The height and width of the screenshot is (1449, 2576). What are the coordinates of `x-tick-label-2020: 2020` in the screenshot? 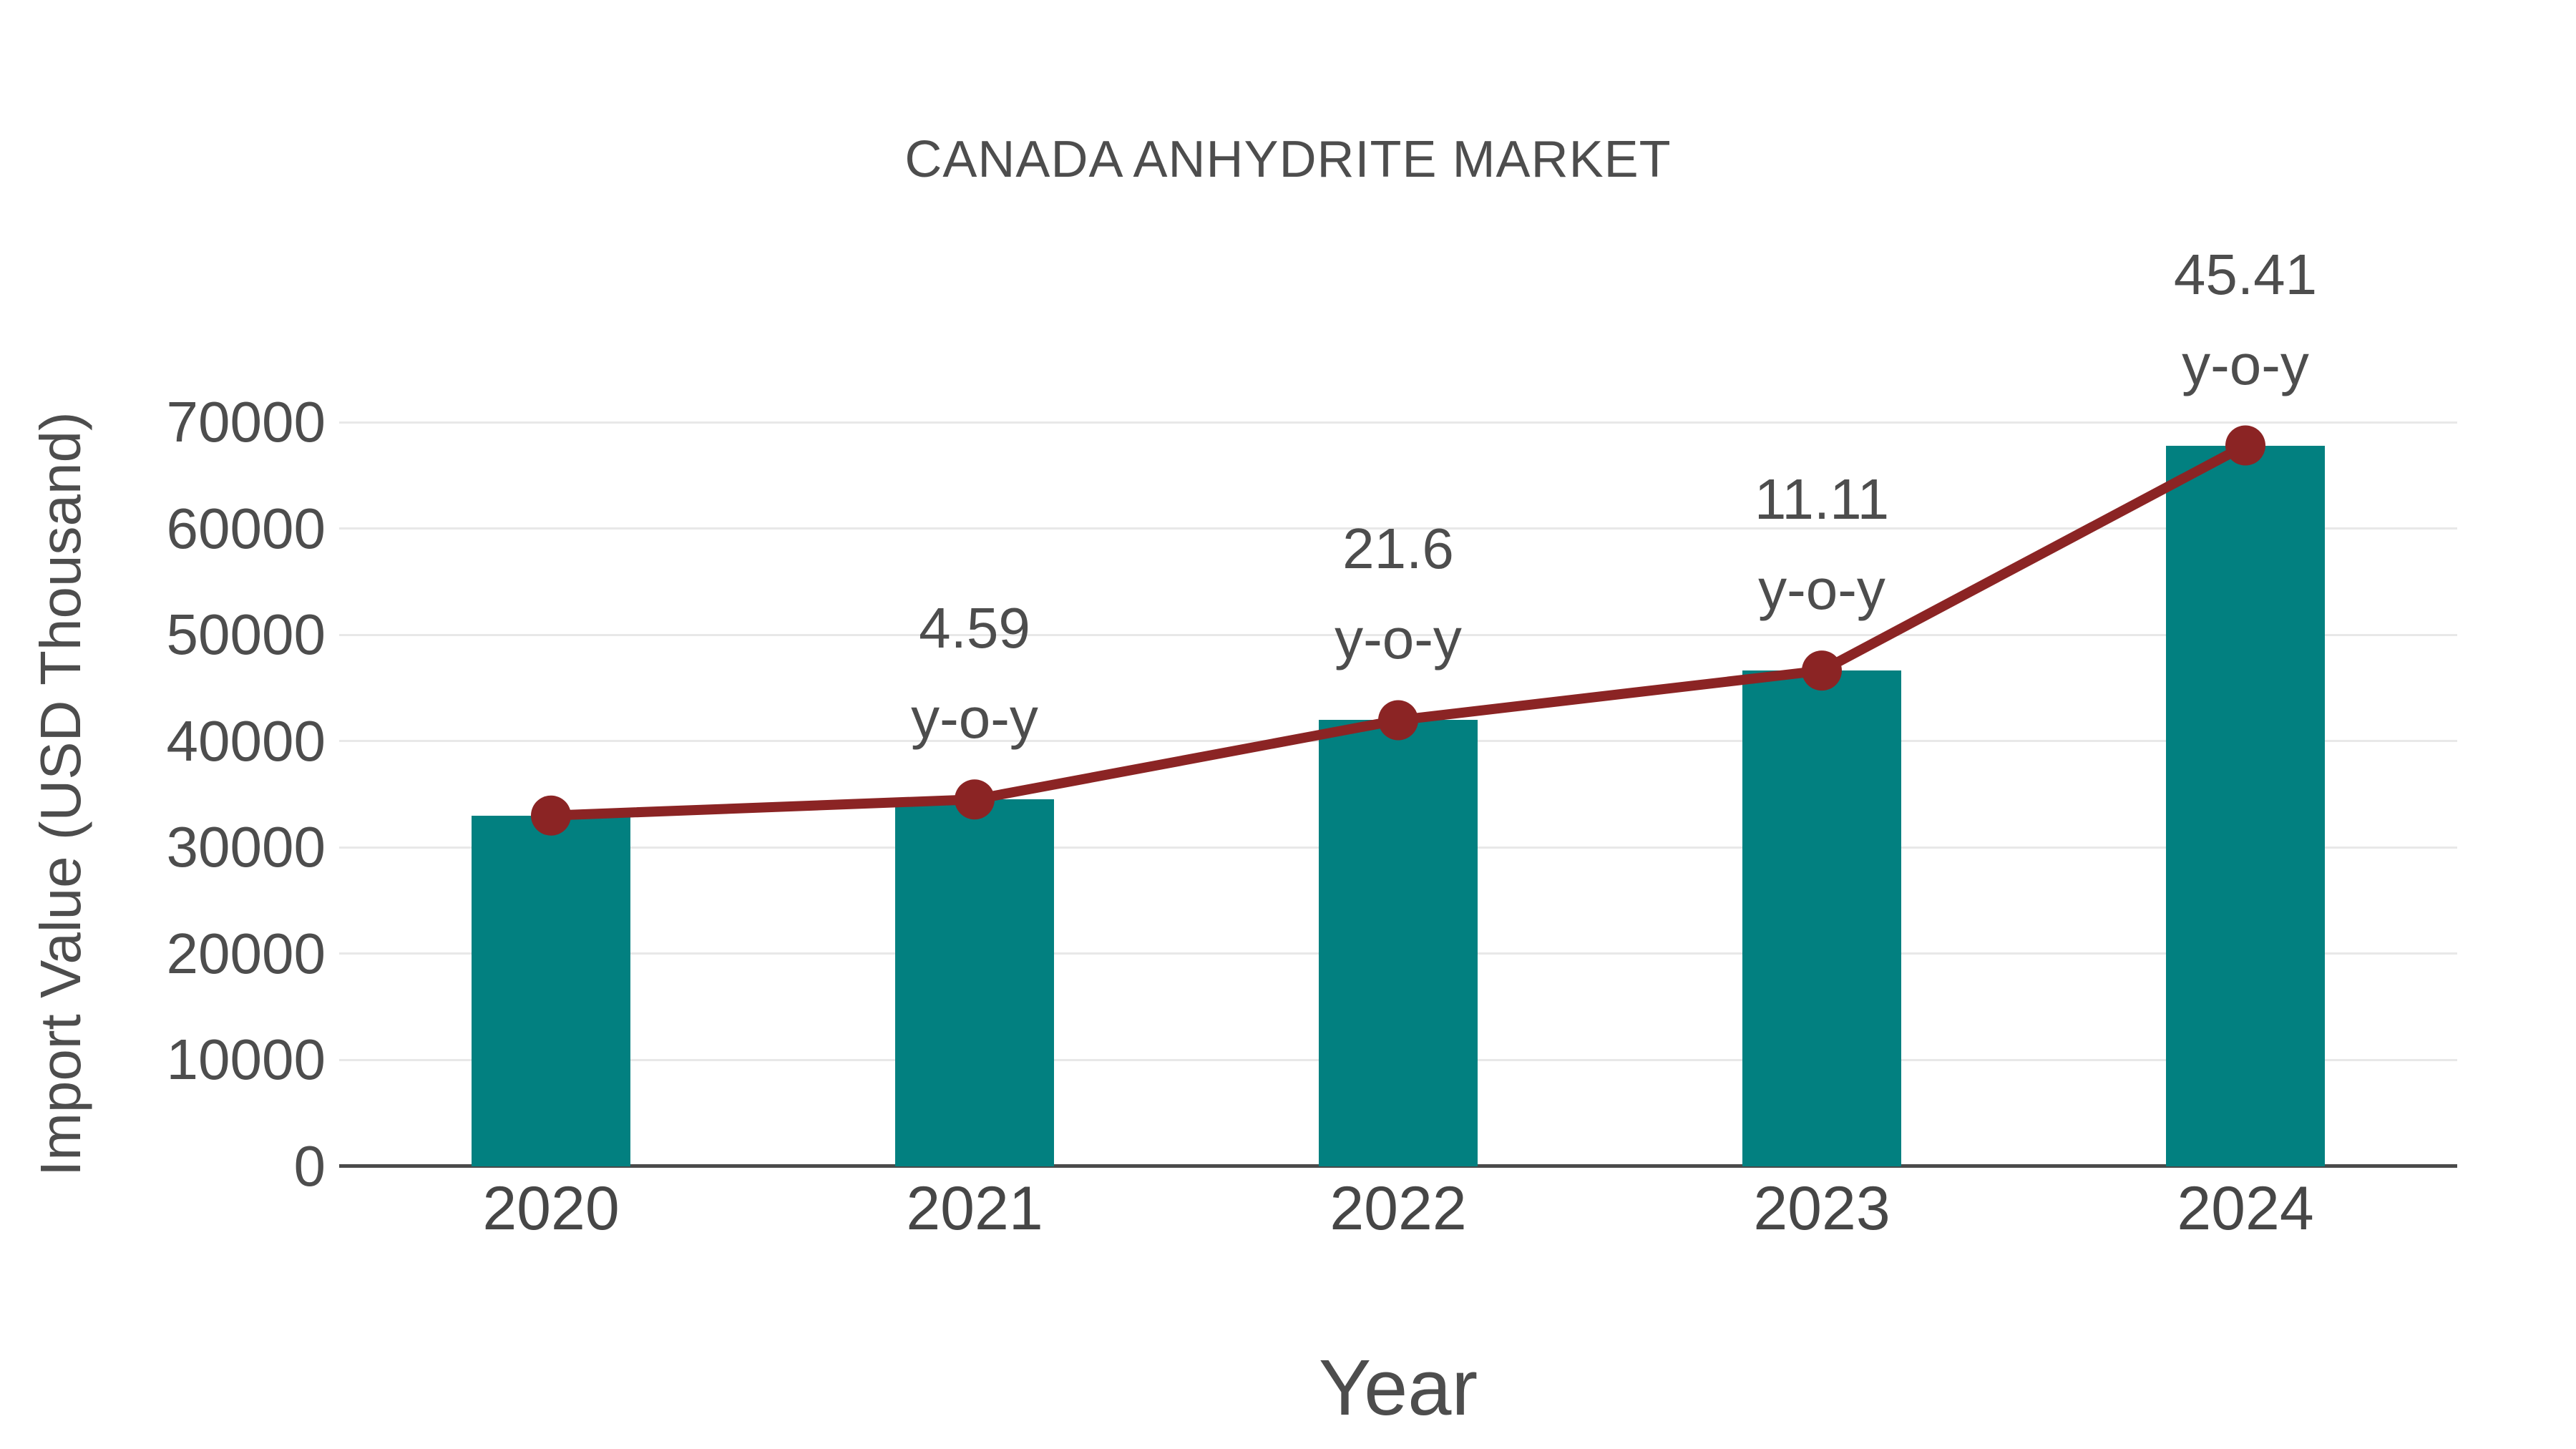 It's located at (551, 1208).